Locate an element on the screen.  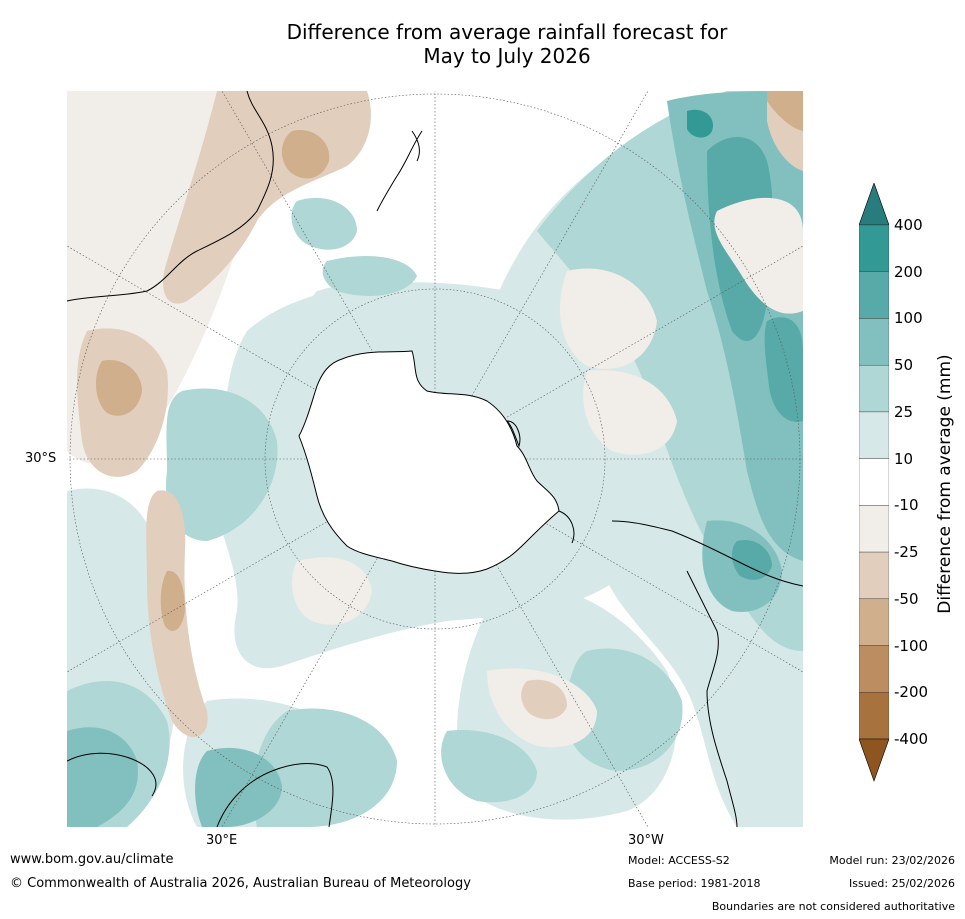
footer-url: www.bom.gov.au/climate is located at coordinates (92, 859).